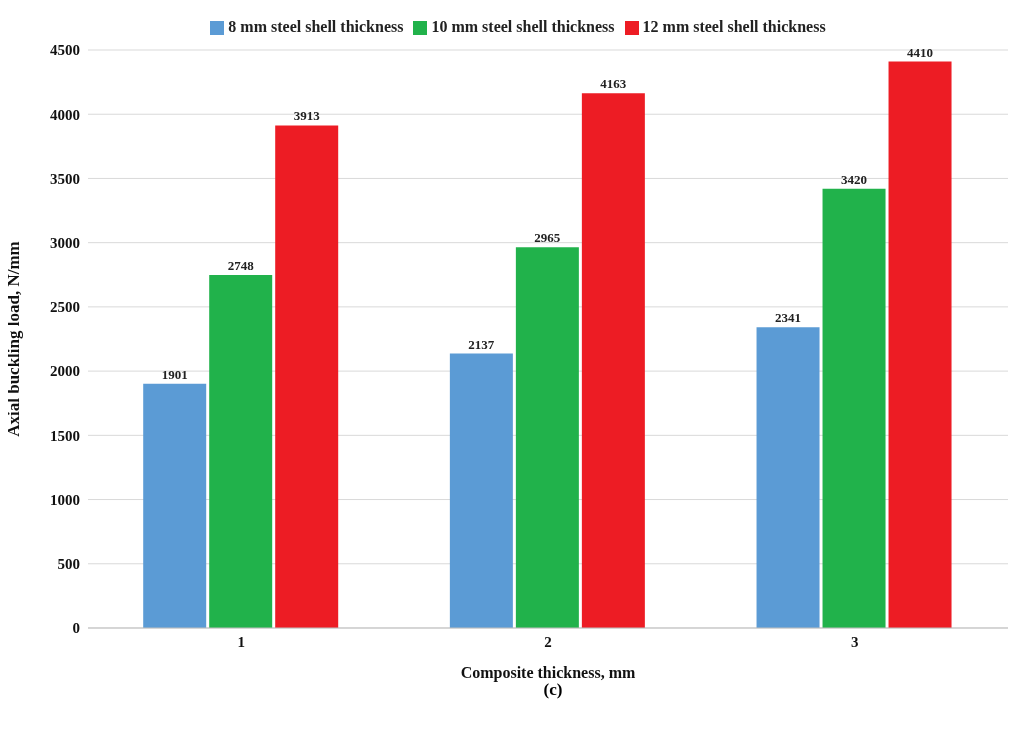 The height and width of the screenshot is (744, 1028). What do you see at coordinates (316, 26) in the screenshot?
I see `legend-label: 8 mm steel shell thickness` at bounding box center [316, 26].